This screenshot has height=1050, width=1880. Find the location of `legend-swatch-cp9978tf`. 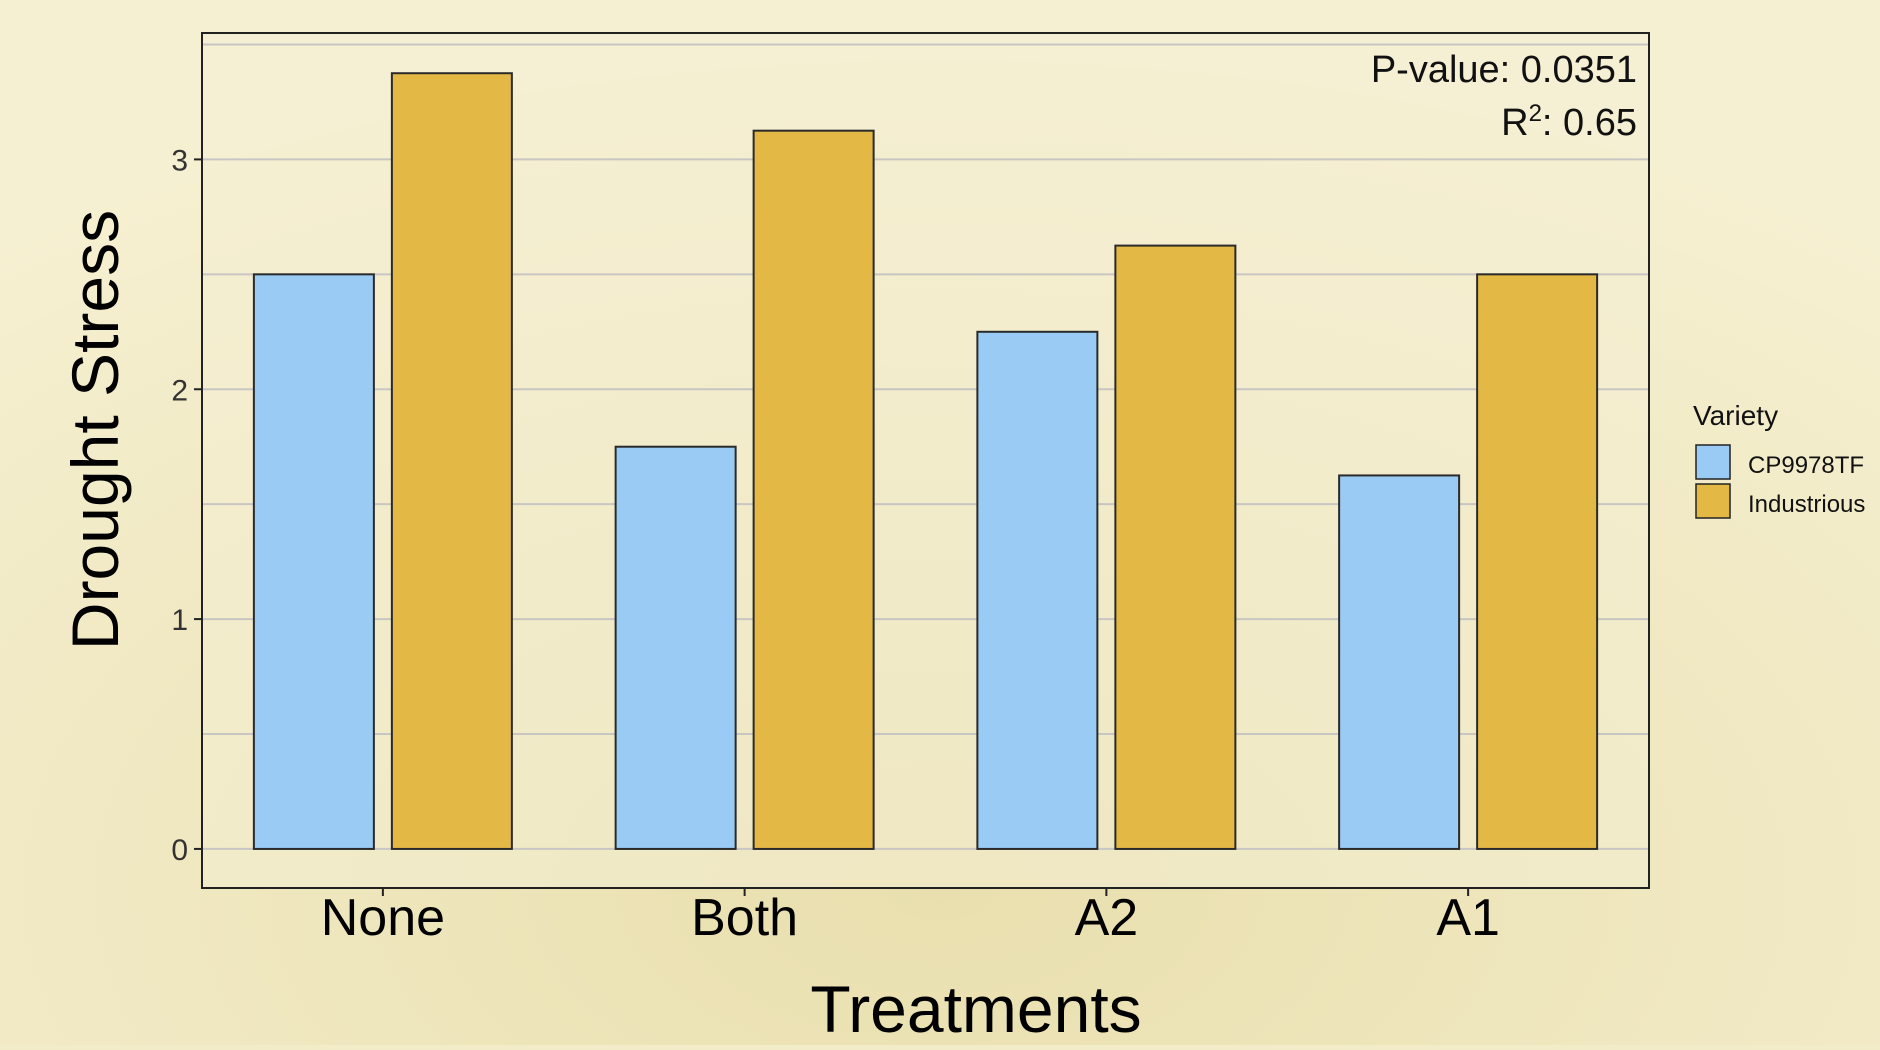

legend-swatch-cp9978tf is located at coordinates (1713, 462).